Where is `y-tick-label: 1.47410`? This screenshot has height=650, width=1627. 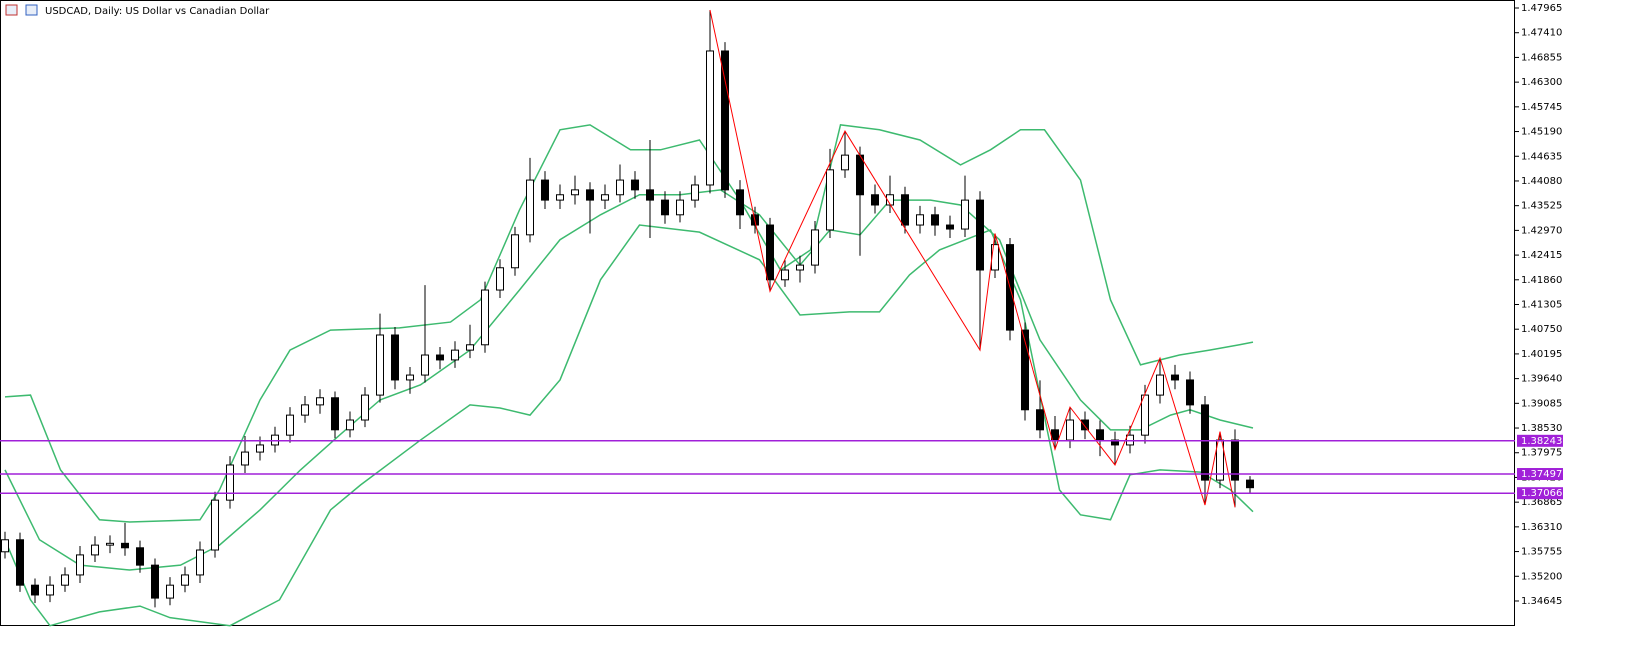
y-tick-label: 1.47410 is located at coordinates (1541, 33).